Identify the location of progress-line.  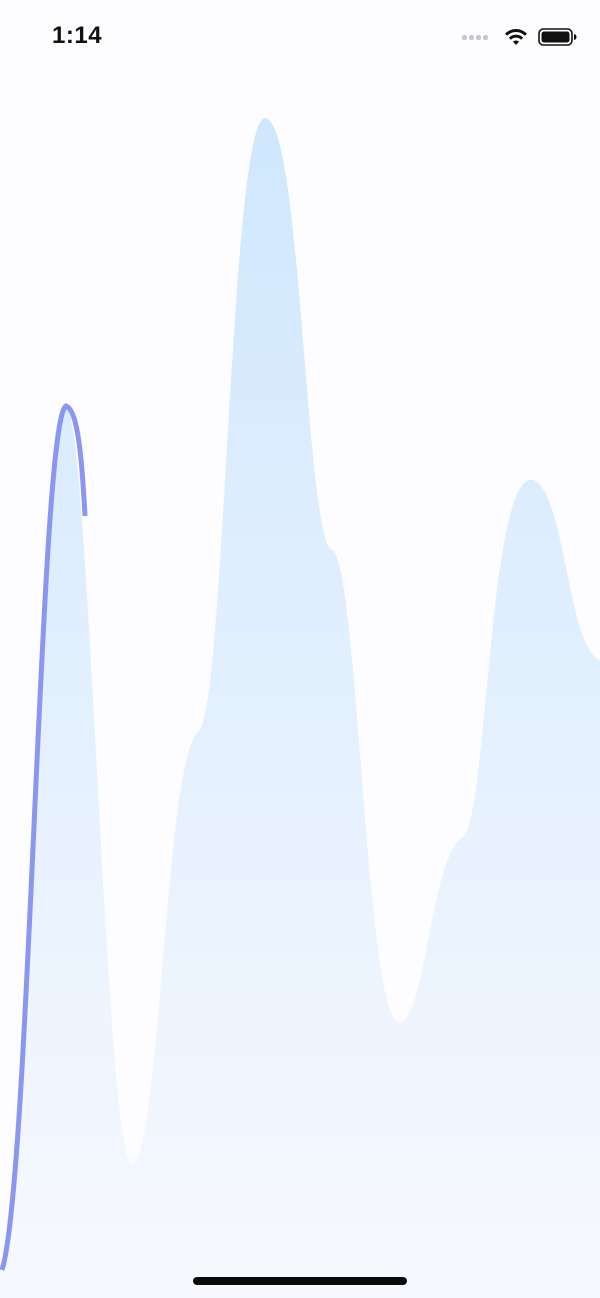
(44, 837).